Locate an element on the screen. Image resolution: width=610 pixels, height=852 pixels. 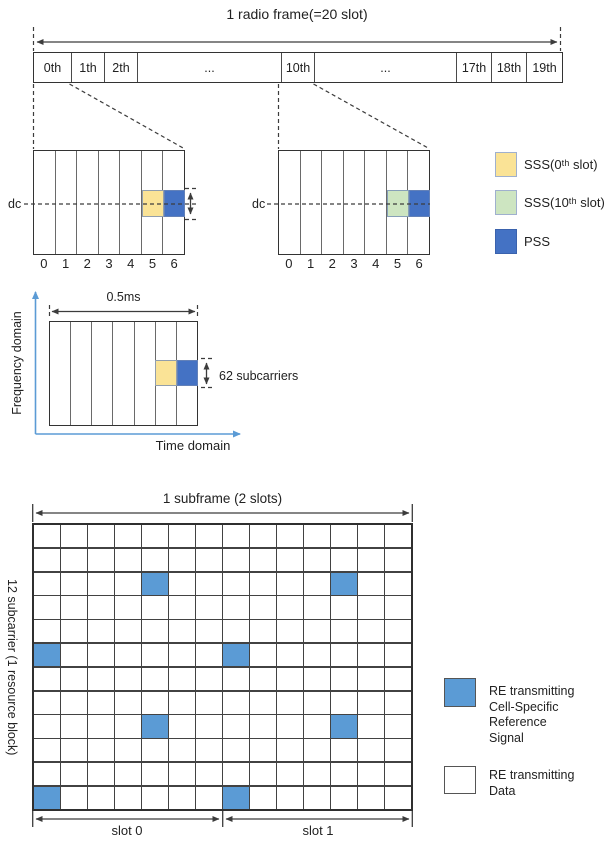
dc-label-left: dc is located at coordinates (15, 204).